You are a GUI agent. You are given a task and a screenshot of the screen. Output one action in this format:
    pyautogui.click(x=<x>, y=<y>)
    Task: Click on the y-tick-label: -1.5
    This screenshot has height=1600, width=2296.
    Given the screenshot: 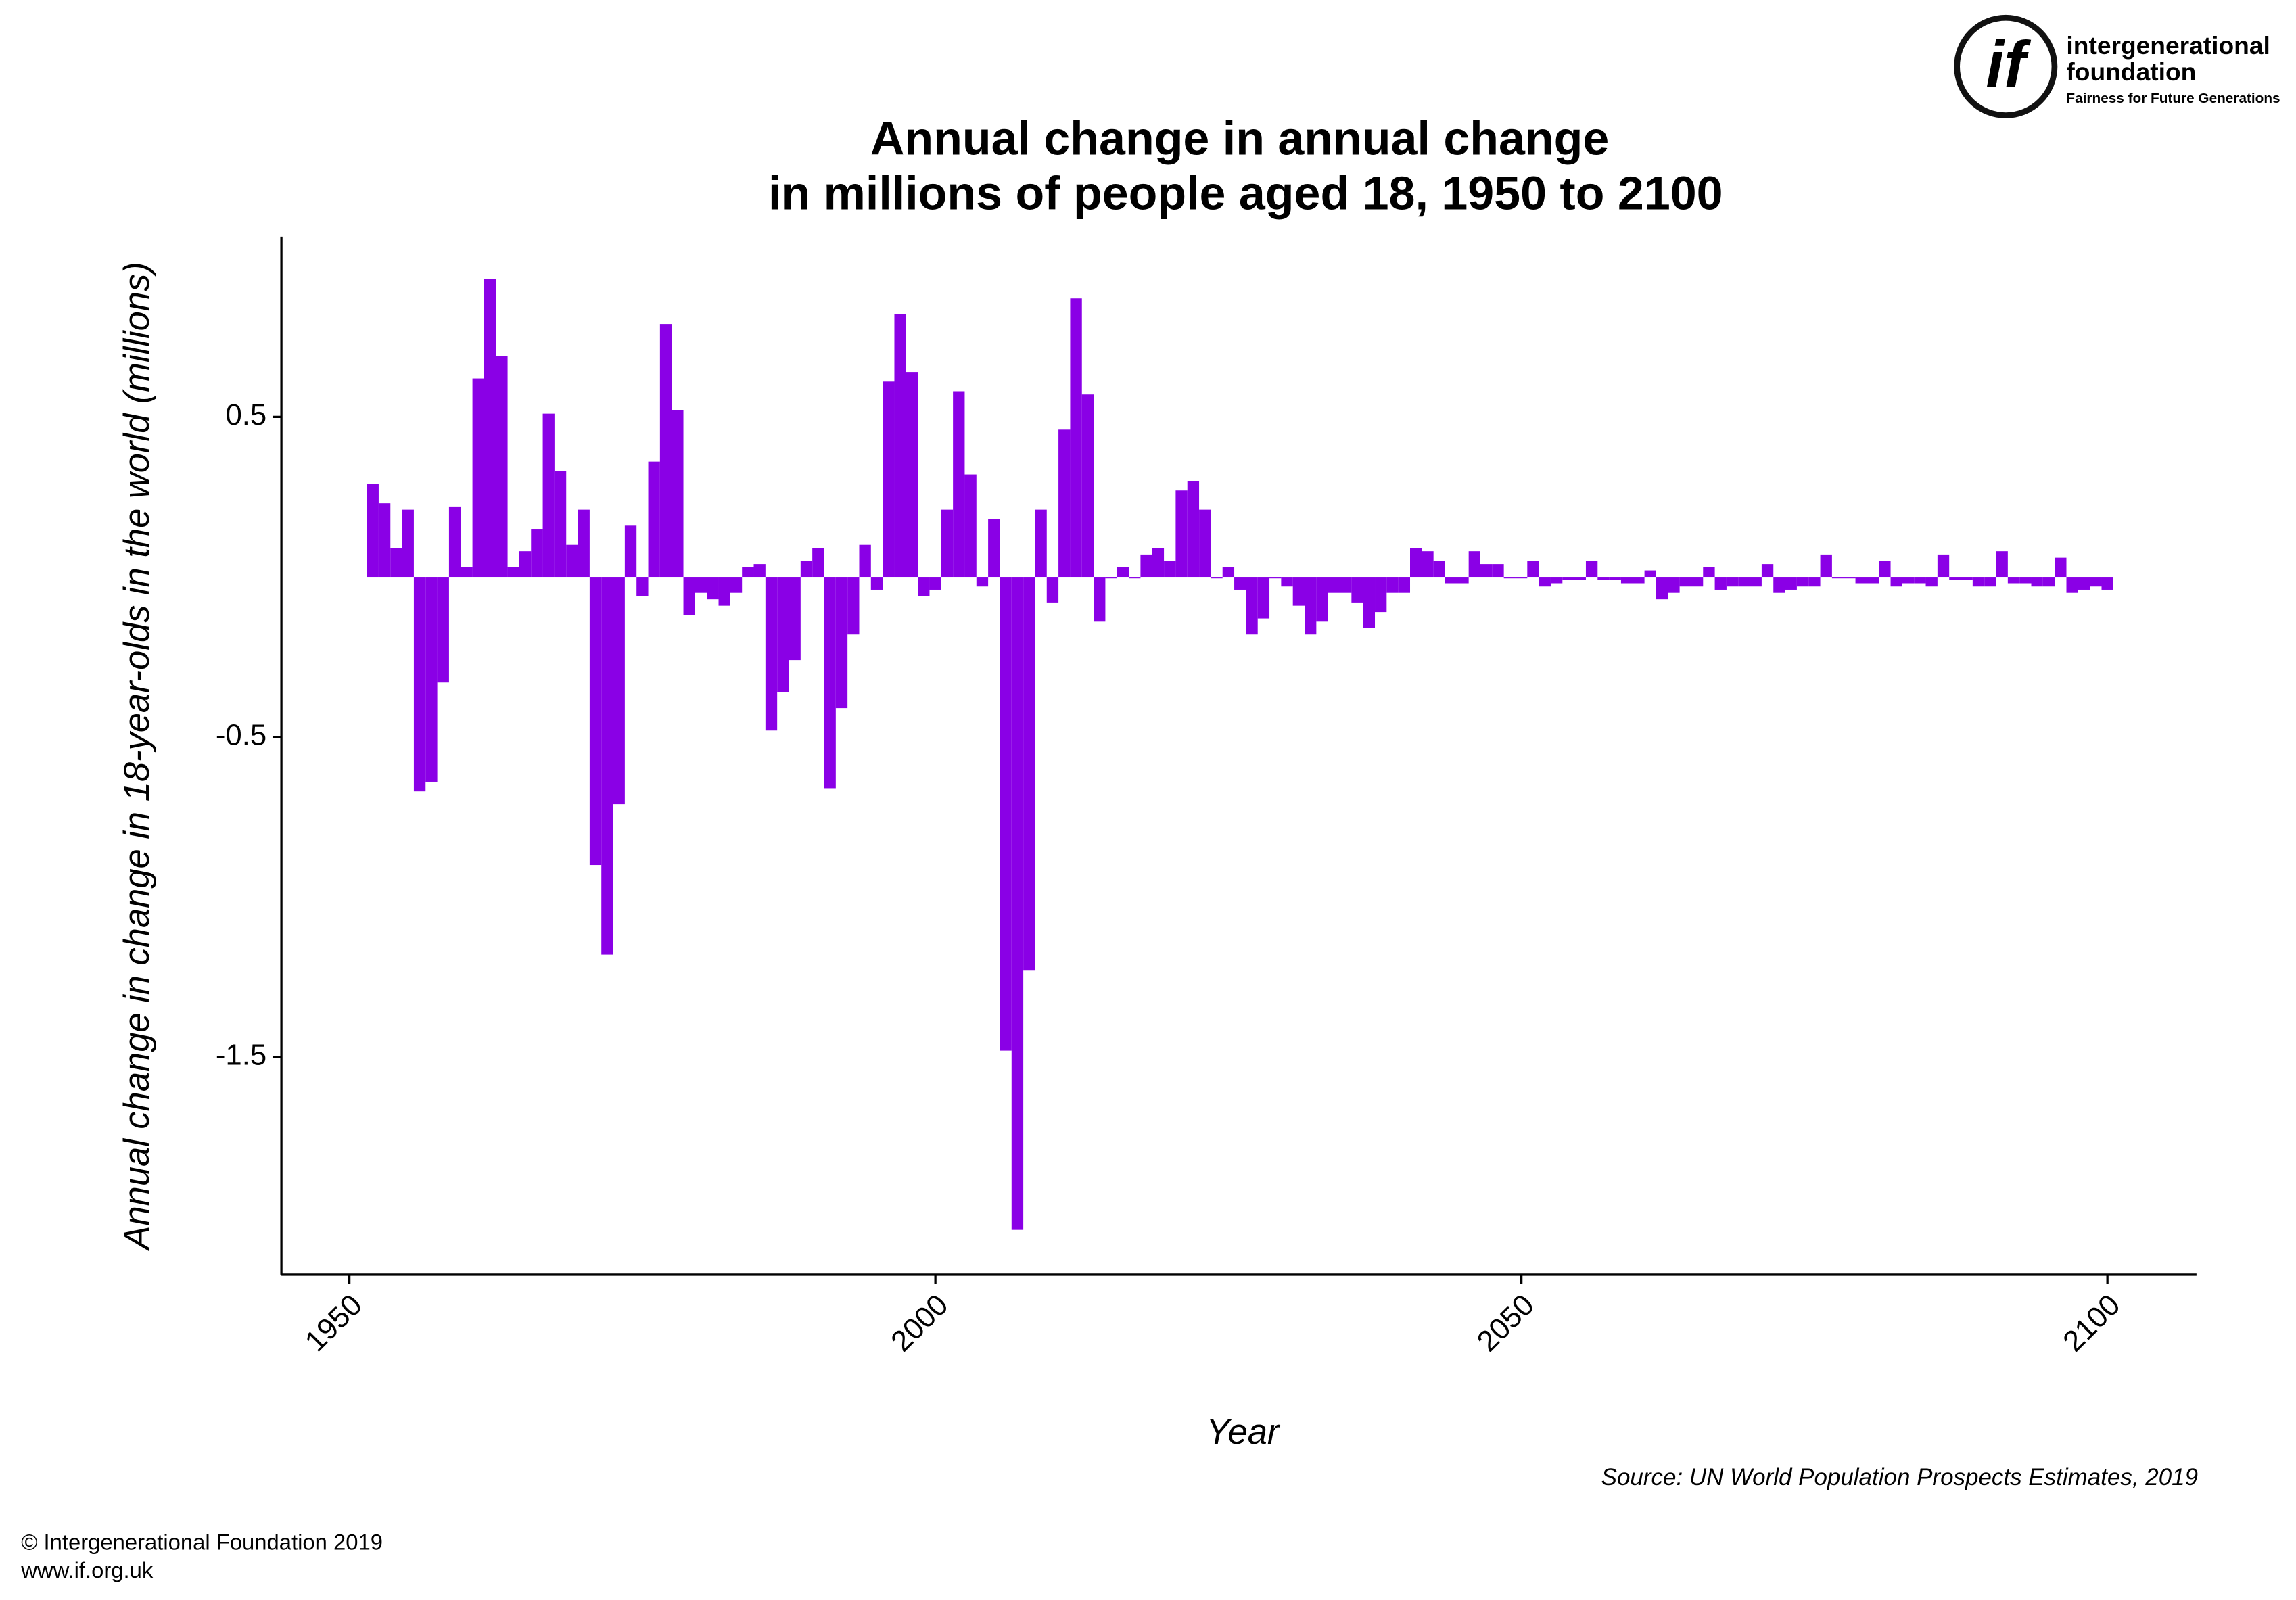 What is the action you would take?
    pyautogui.click(x=241, y=1055)
    